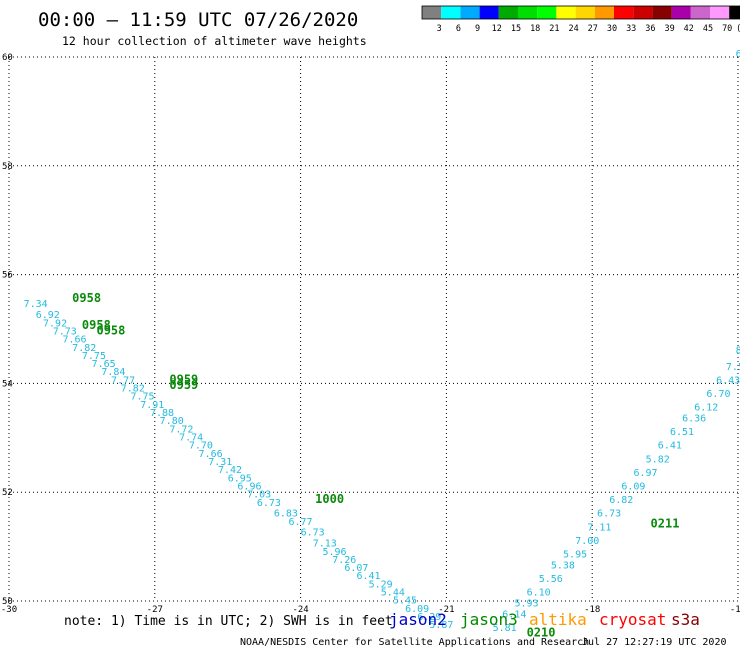  I want to click on swh-point: 7.42, so click(230, 470).